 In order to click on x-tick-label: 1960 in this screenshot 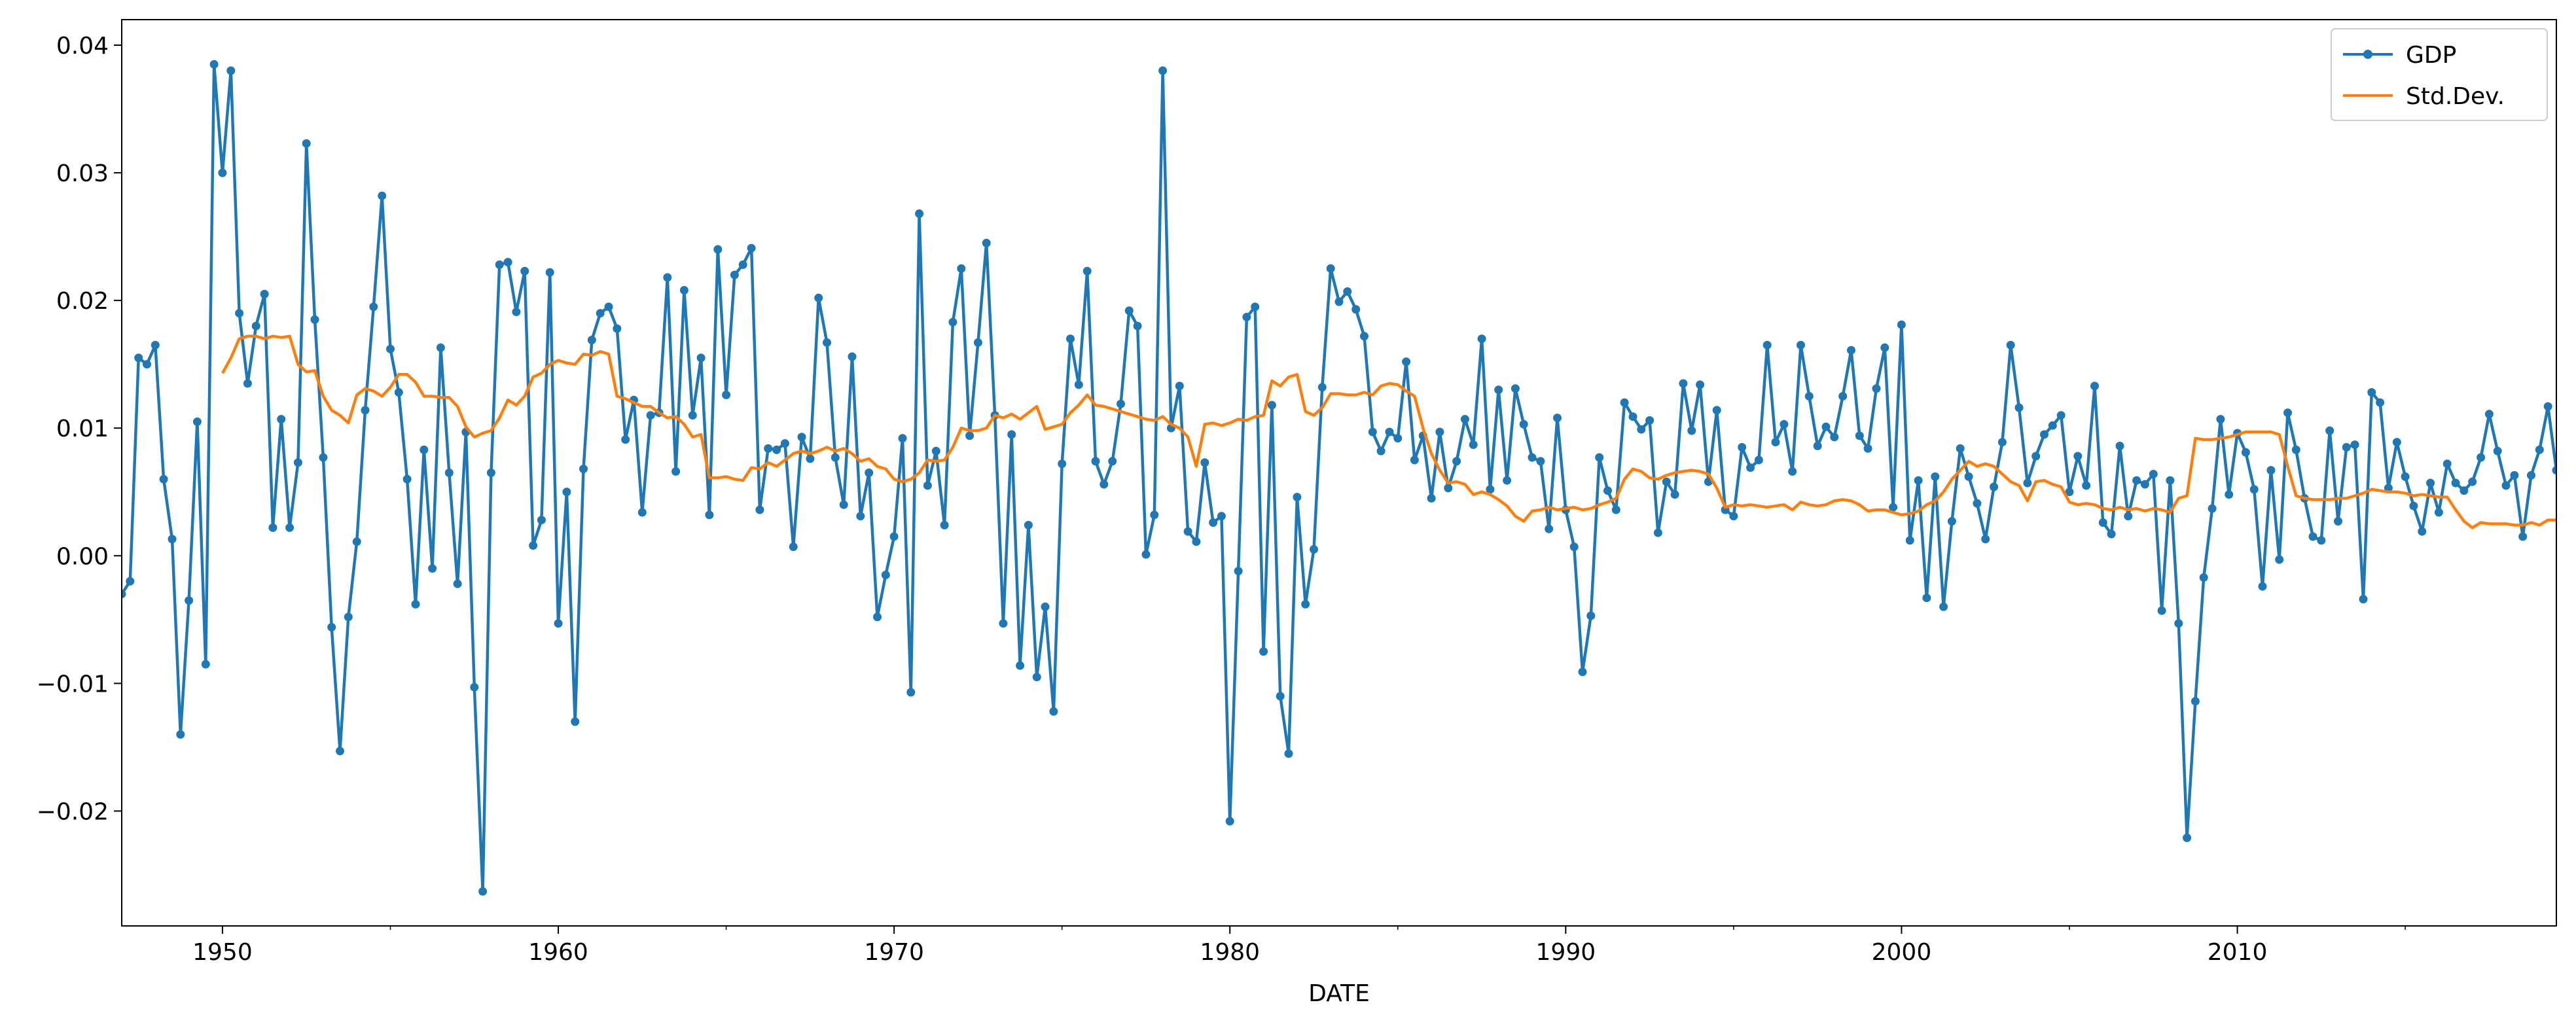, I will do `click(558, 952)`.